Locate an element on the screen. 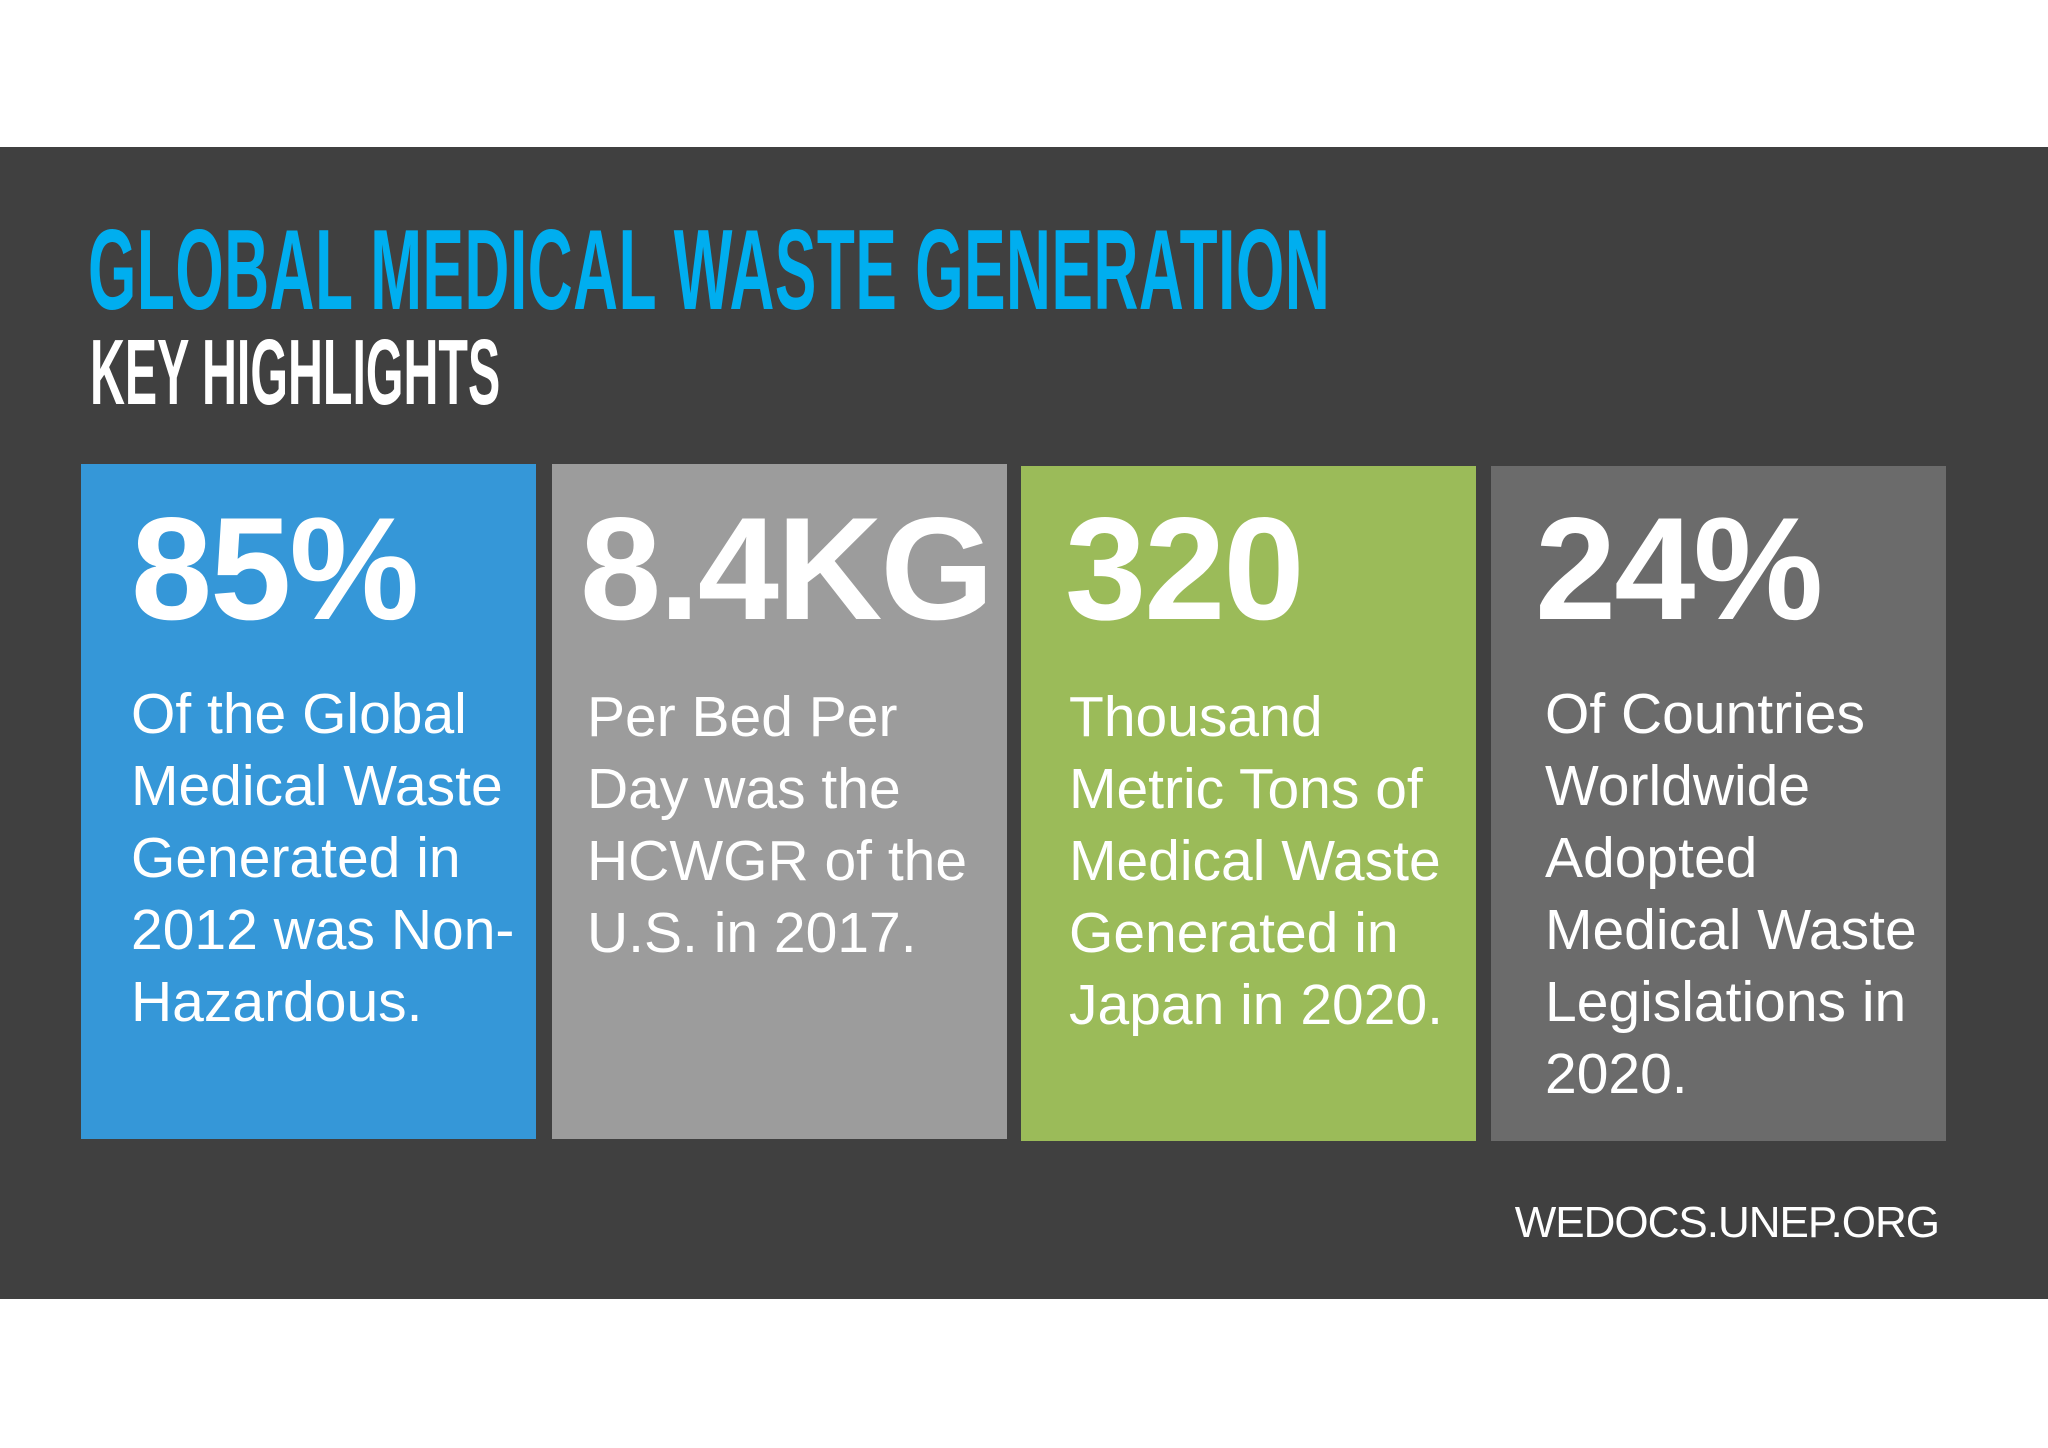 The height and width of the screenshot is (1448, 2048). page-title: GLOBAL MEDICAL WASTE GENERATION is located at coordinates (709, 270).